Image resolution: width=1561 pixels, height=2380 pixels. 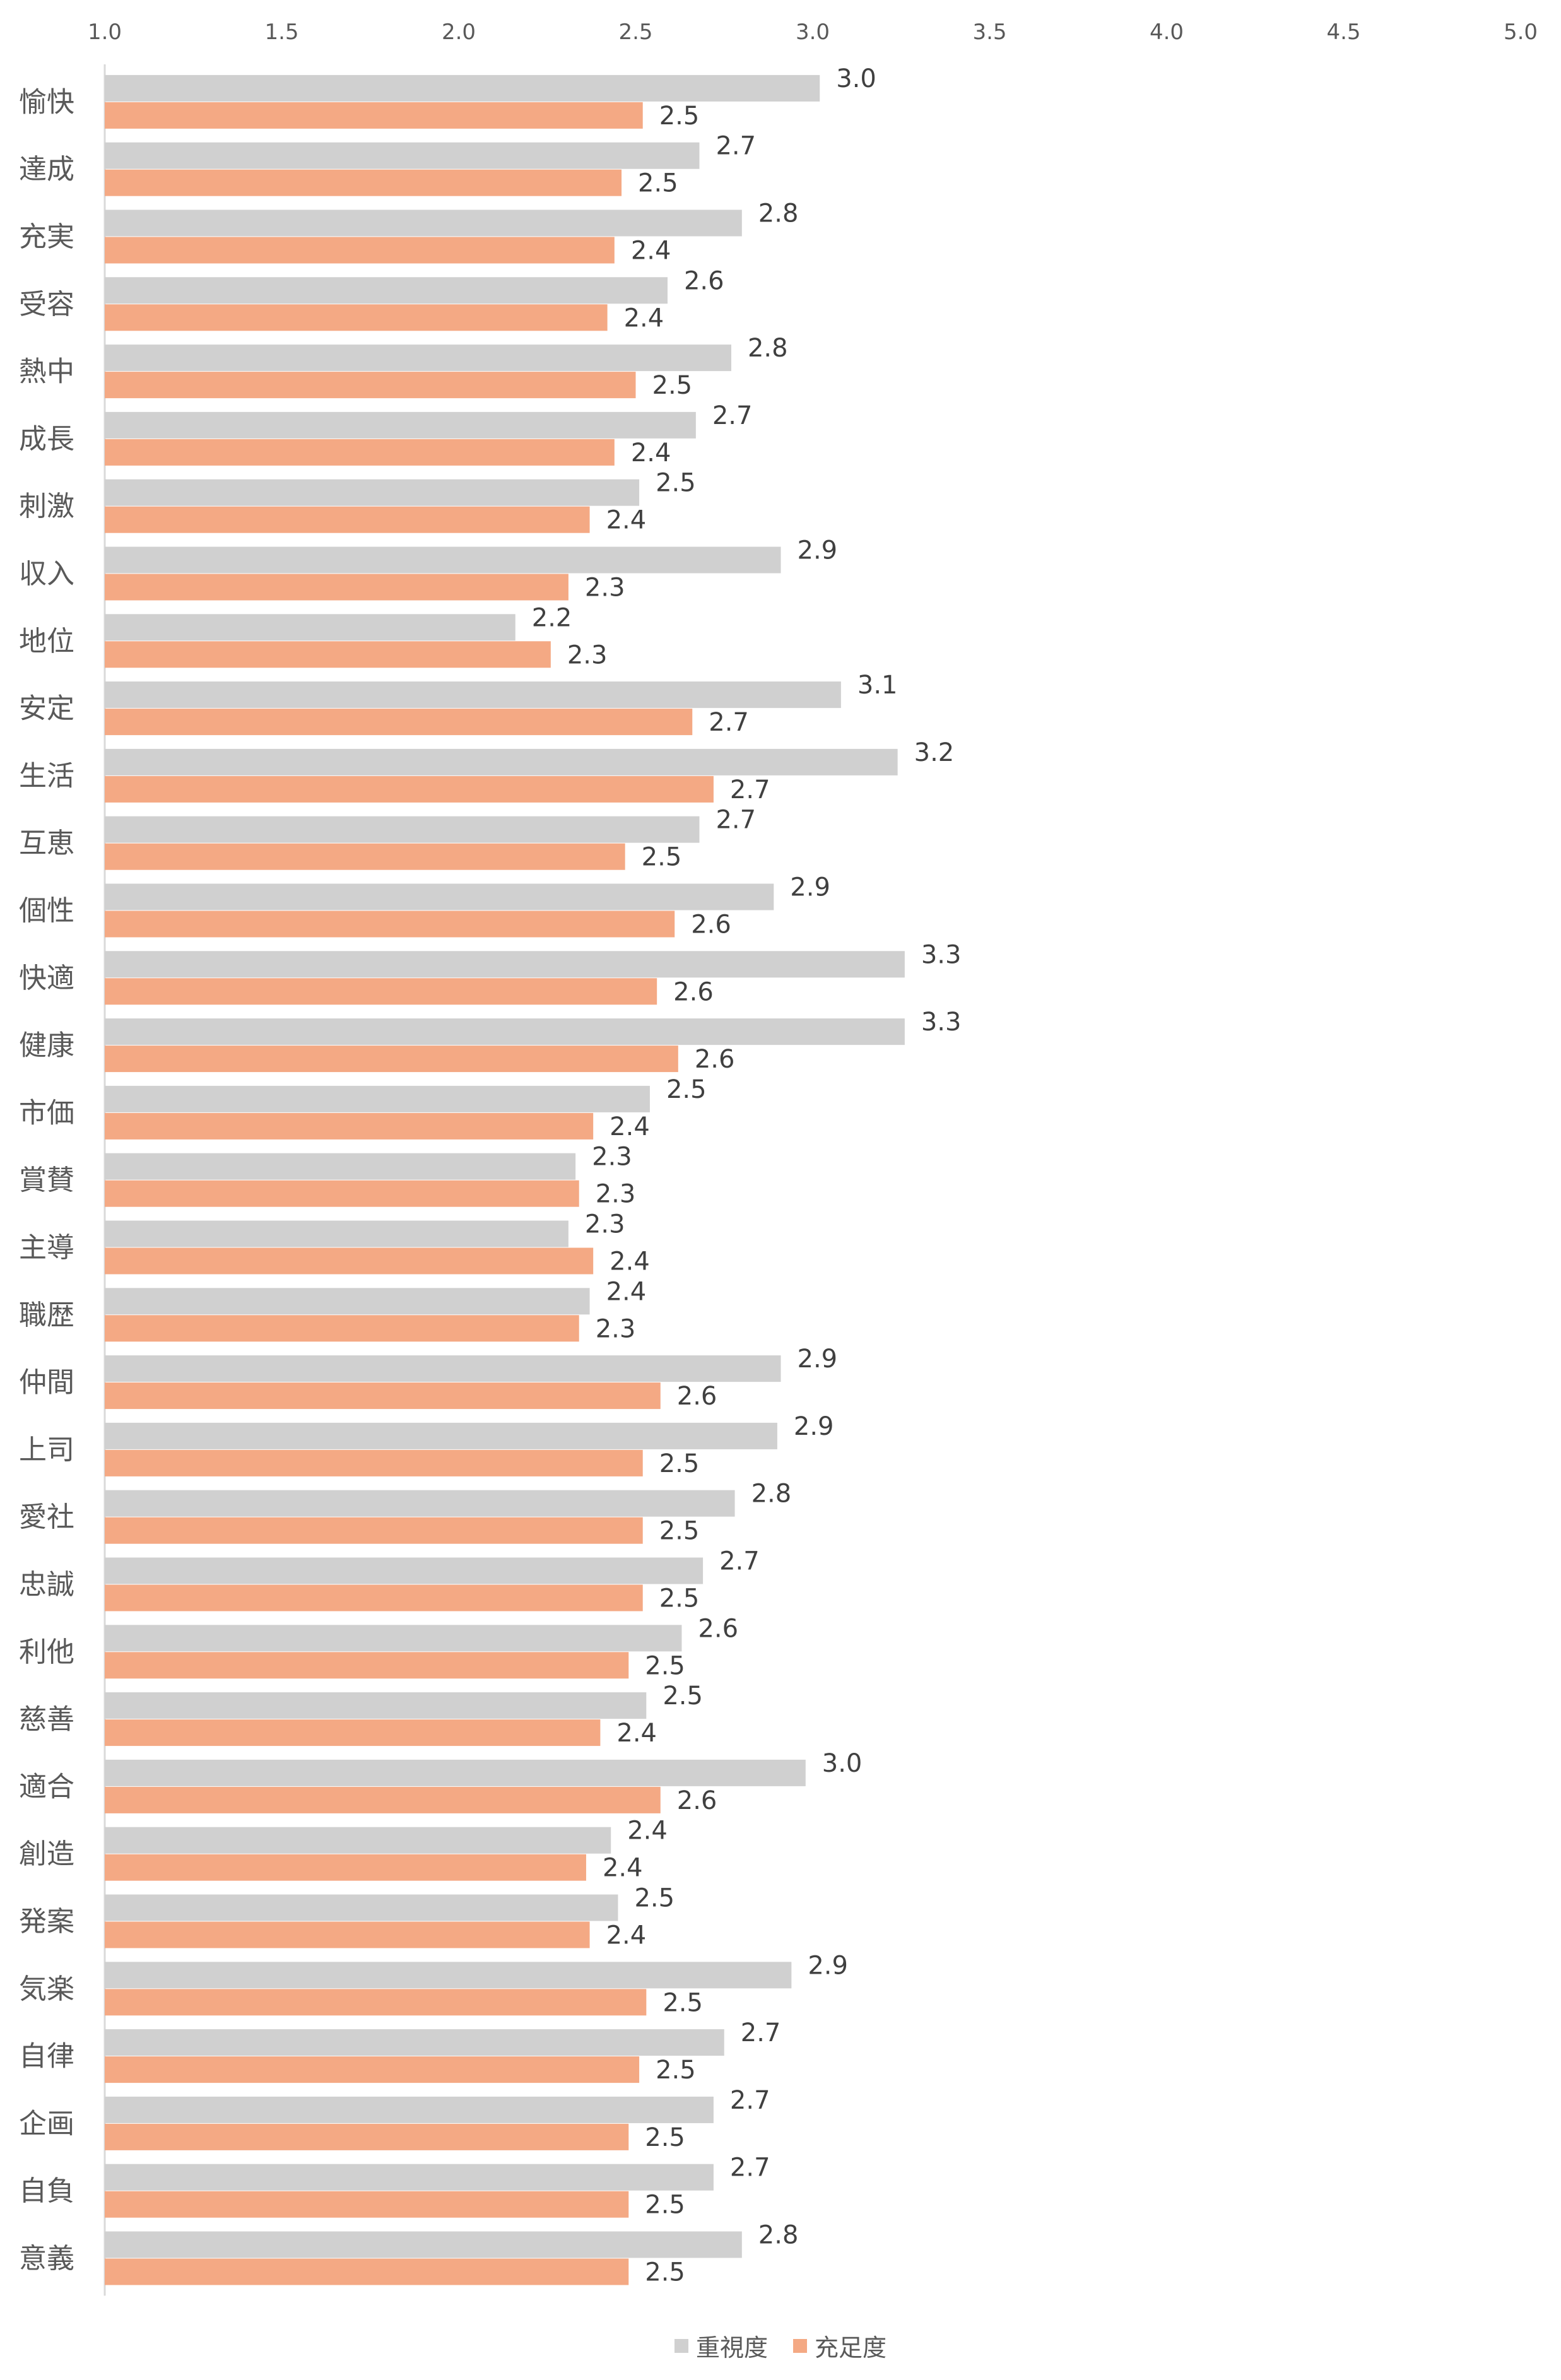 What do you see at coordinates (46, 574) in the screenshot?
I see `category-label: 収入` at bounding box center [46, 574].